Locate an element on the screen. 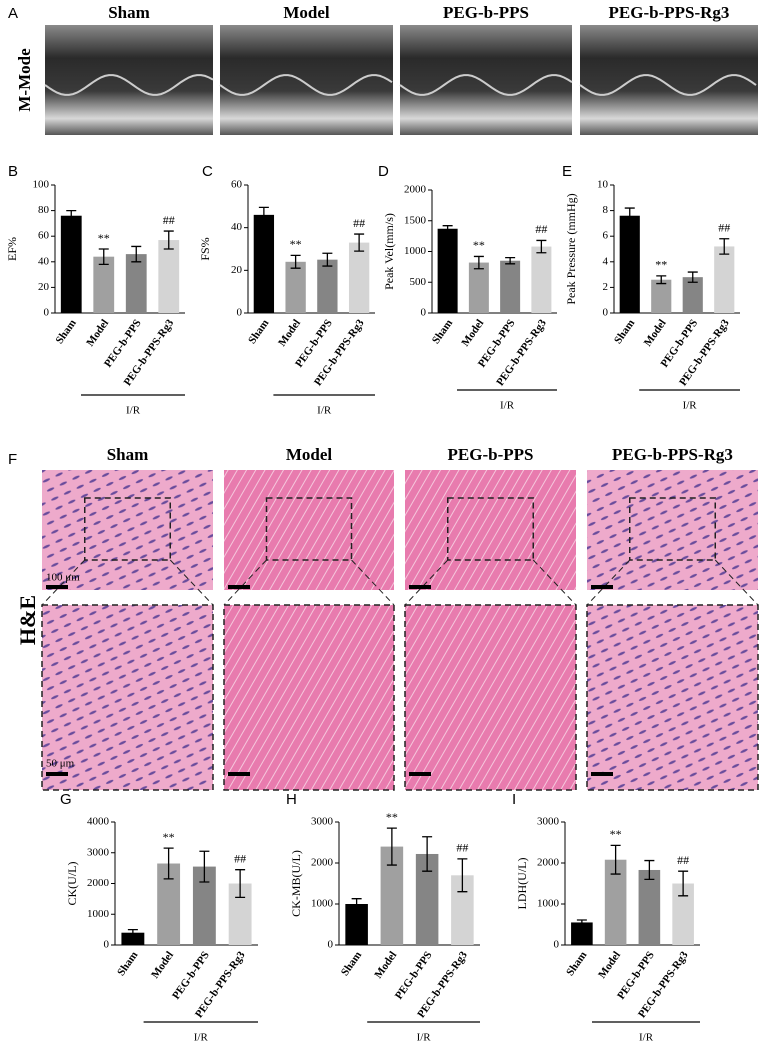 The height and width of the screenshot is (1050, 769). y-tick-label: 80 is located at coordinates (44, 210).